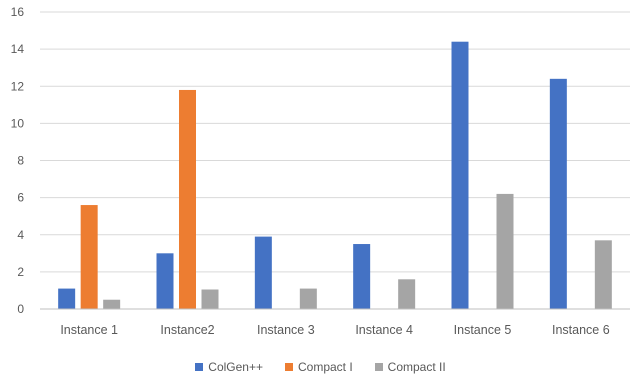 This screenshot has height=381, width=641. What do you see at coordinates (18, 123) in the screenshot?
I see `y-tick-label: 10` at bounding box center [18, 123].